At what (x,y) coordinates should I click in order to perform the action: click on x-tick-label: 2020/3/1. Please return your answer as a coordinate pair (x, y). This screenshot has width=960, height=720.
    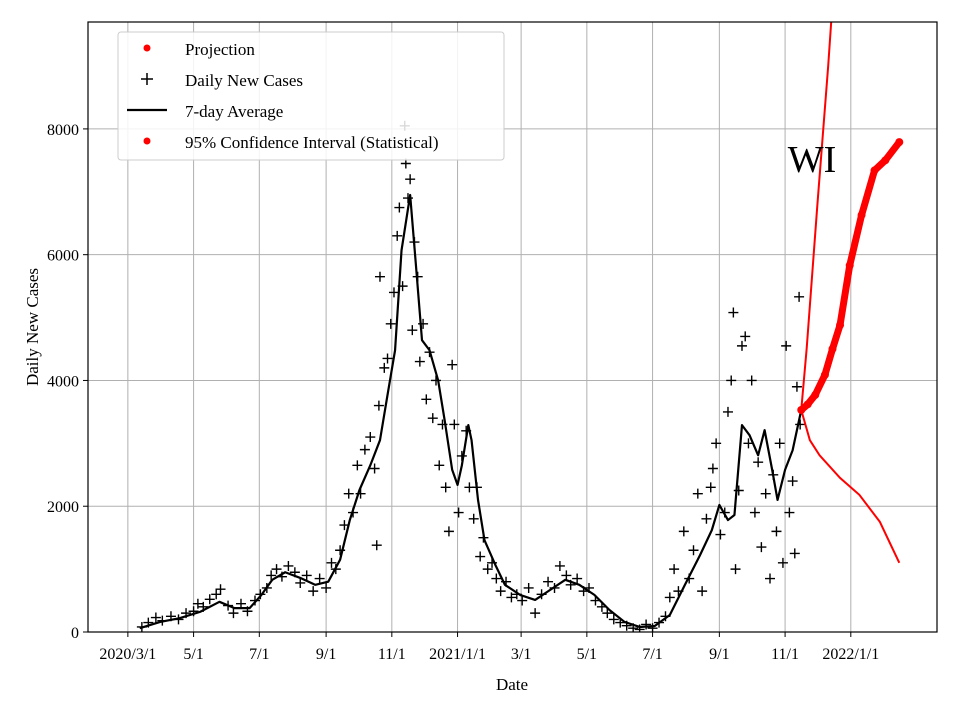
    Looking at the image, I should click on (127, 654).